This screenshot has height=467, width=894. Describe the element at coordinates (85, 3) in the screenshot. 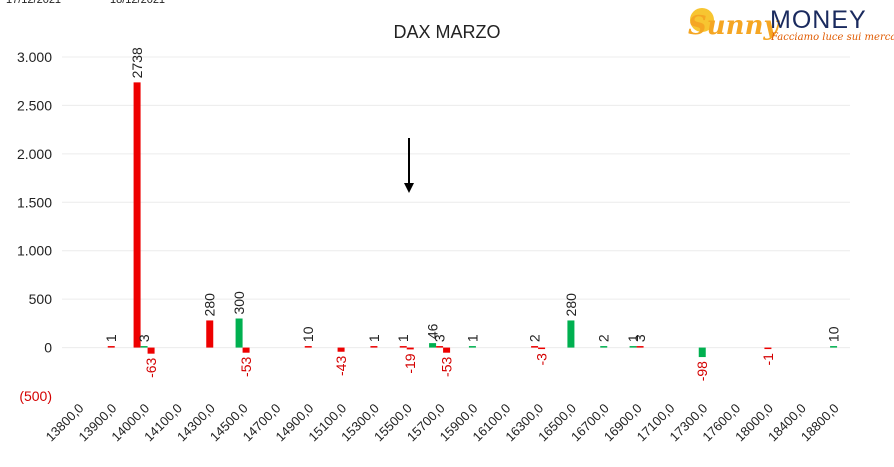

I see `header-dates: 17/12/2021 18/12/2021` at that location.